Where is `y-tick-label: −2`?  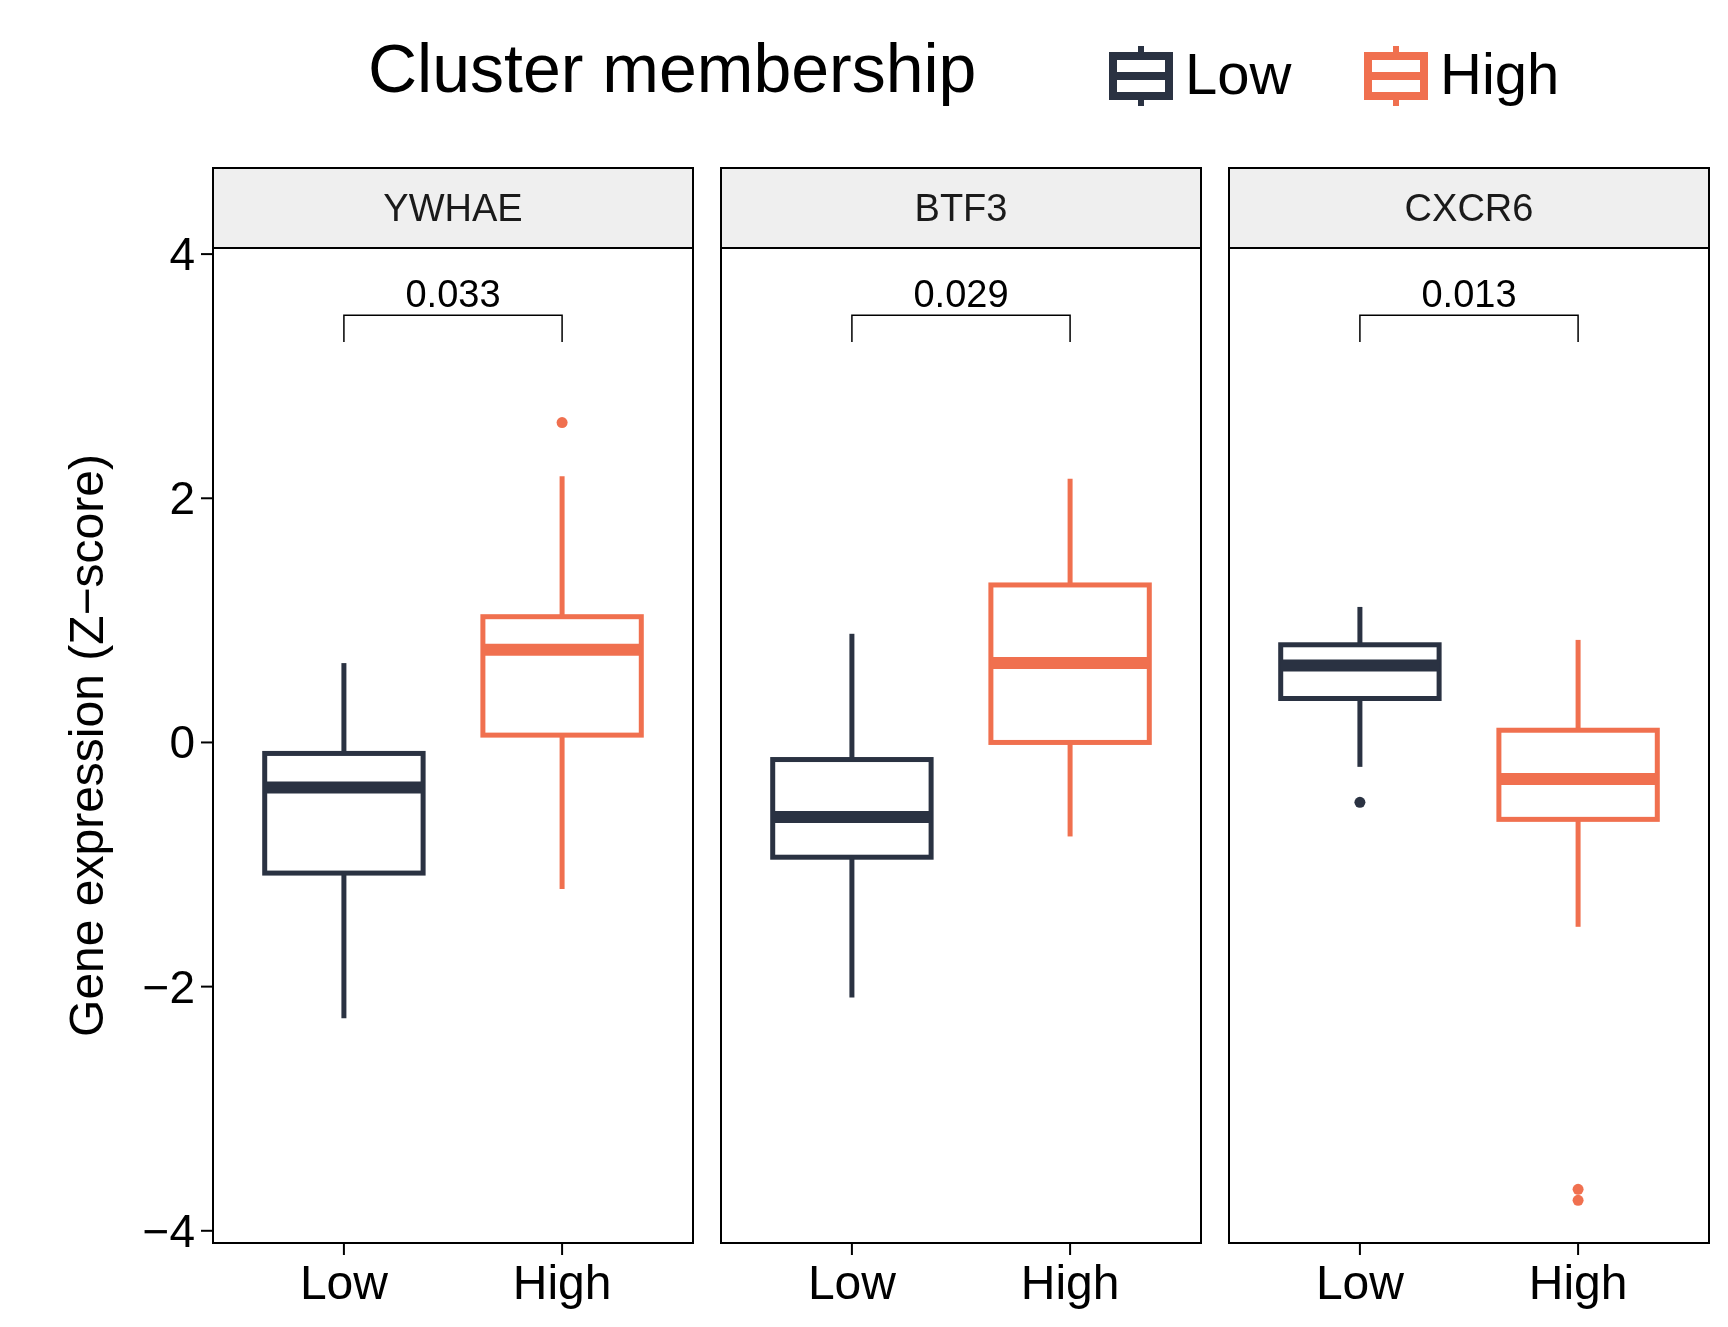
y-tick-label: −2 is located at coordinates (168, 986).